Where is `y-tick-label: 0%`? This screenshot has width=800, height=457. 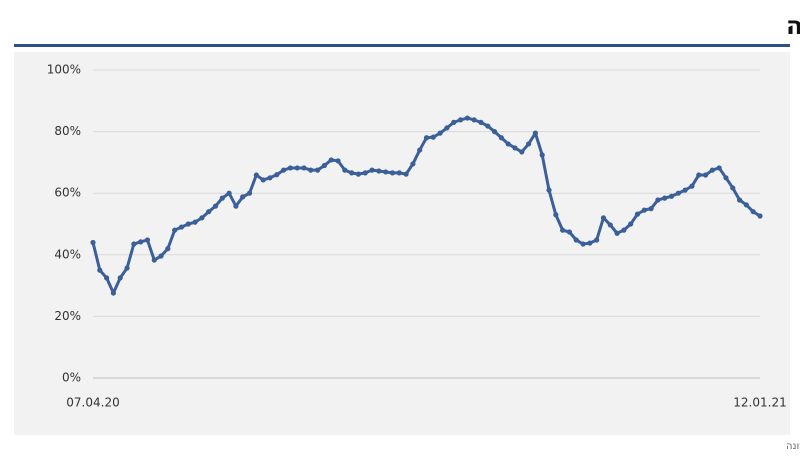
y-tick-label: 0% is located at coordinates (71, 378).